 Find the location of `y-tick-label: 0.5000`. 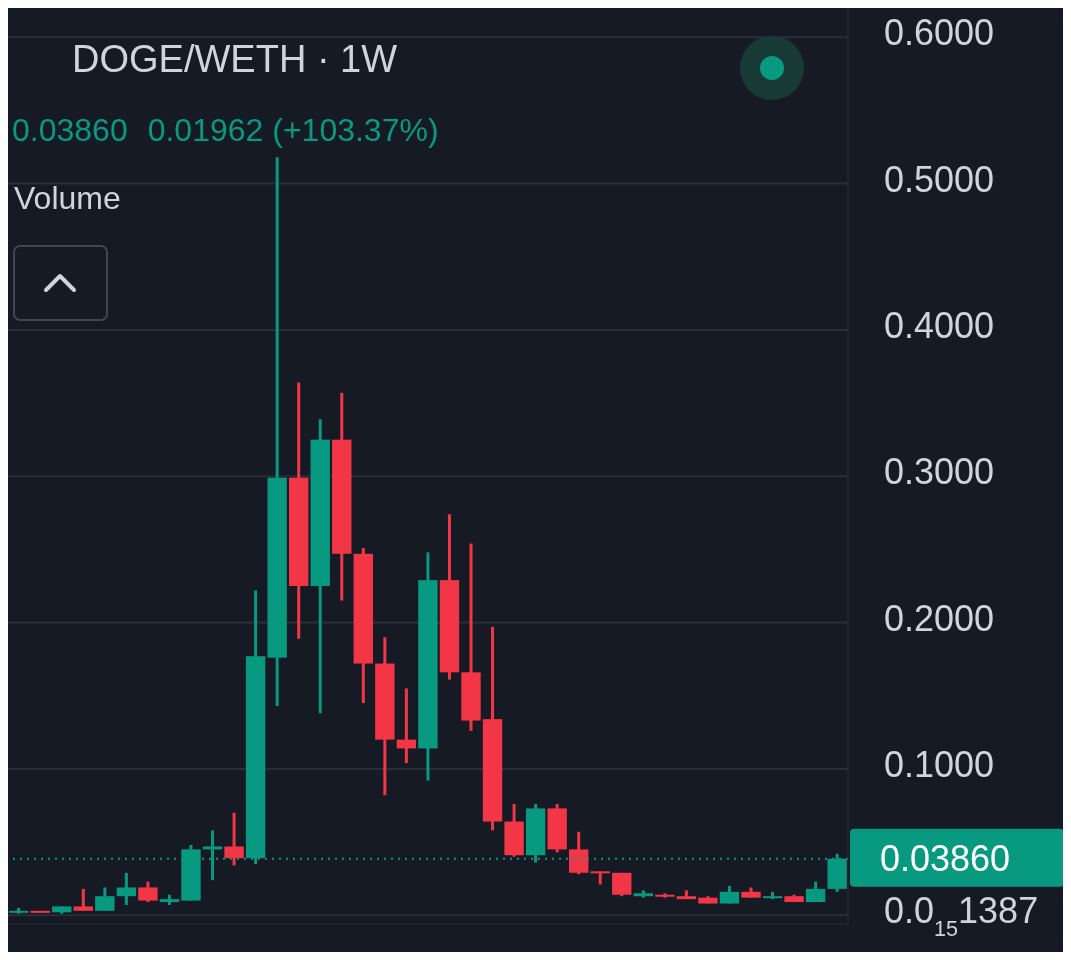

y-tick-label: 0.5000 is located at coordinates (939, 179).